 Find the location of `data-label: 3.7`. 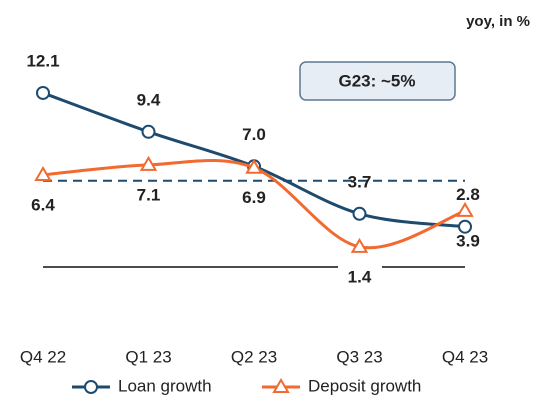

data-label: 3.7 is located at coordinates (360, 181).